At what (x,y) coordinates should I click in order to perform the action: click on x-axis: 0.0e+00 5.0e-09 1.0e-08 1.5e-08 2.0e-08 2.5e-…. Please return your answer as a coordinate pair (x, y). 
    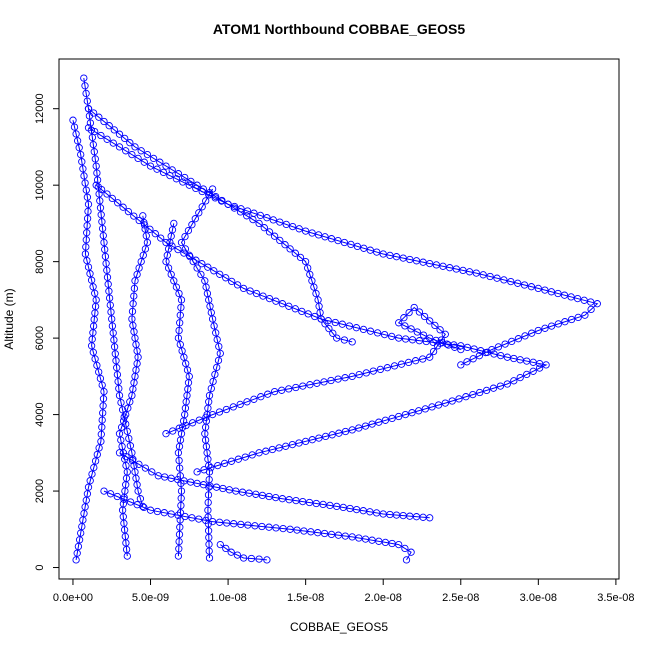
    Looking at the image, I should click on (344, 591).